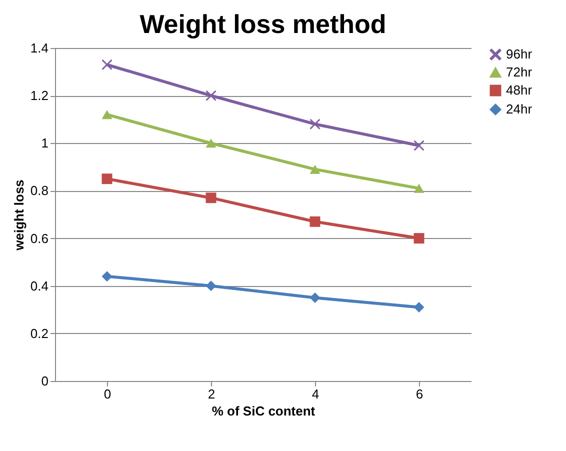  What do you see at coordinates (263, 24) in the screenshot?
I see `chart-title: Weight loss method` at bounding box center [263, 24].